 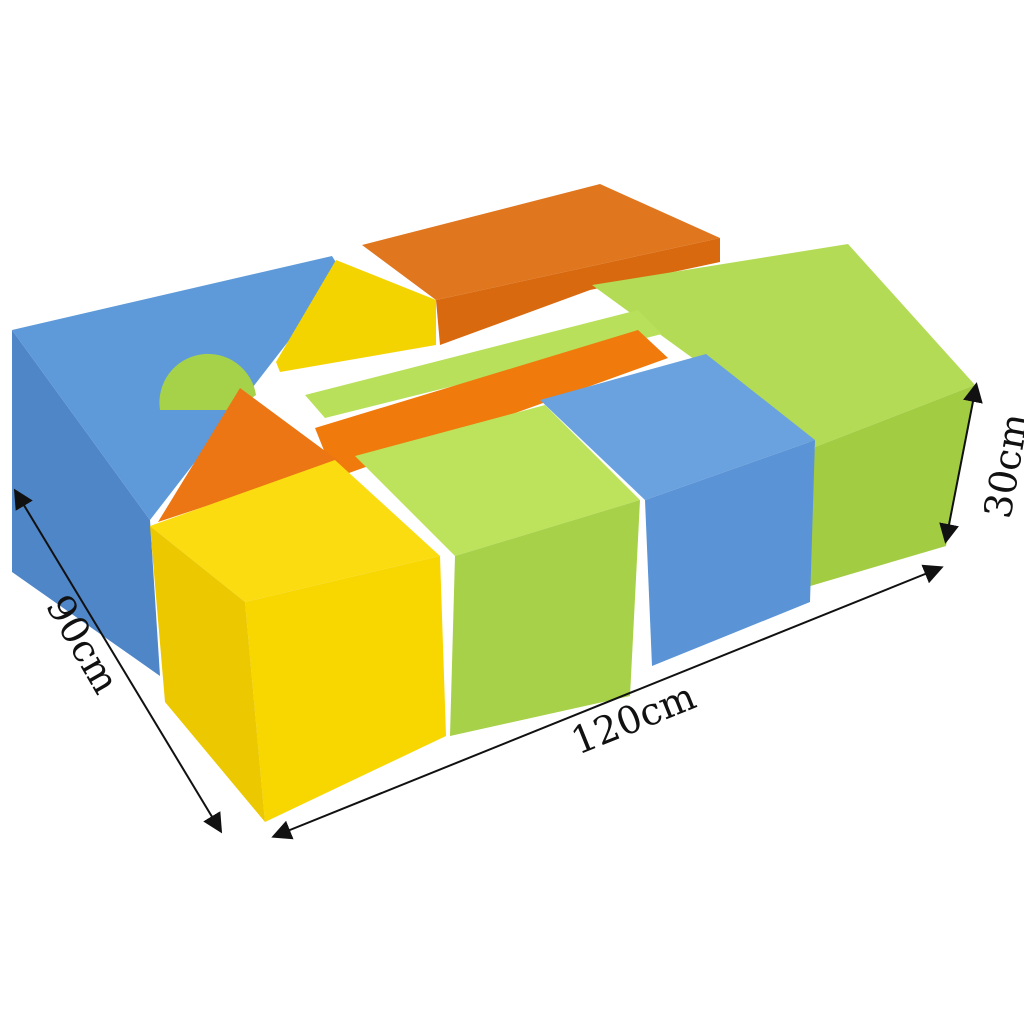 What do you see at coordinates (541, 264) in the screenshot?
I see `orange-long-block` at bounding box center [541, 264].